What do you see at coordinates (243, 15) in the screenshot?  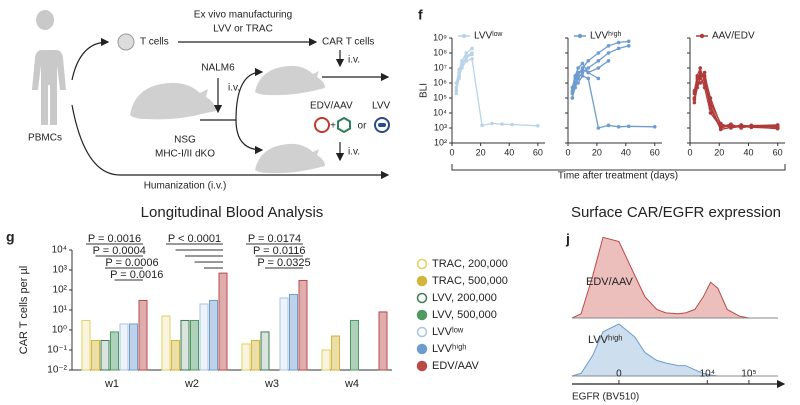 I see `process-label: Ex vivo manufacturing` at bounding box center [243, 15].